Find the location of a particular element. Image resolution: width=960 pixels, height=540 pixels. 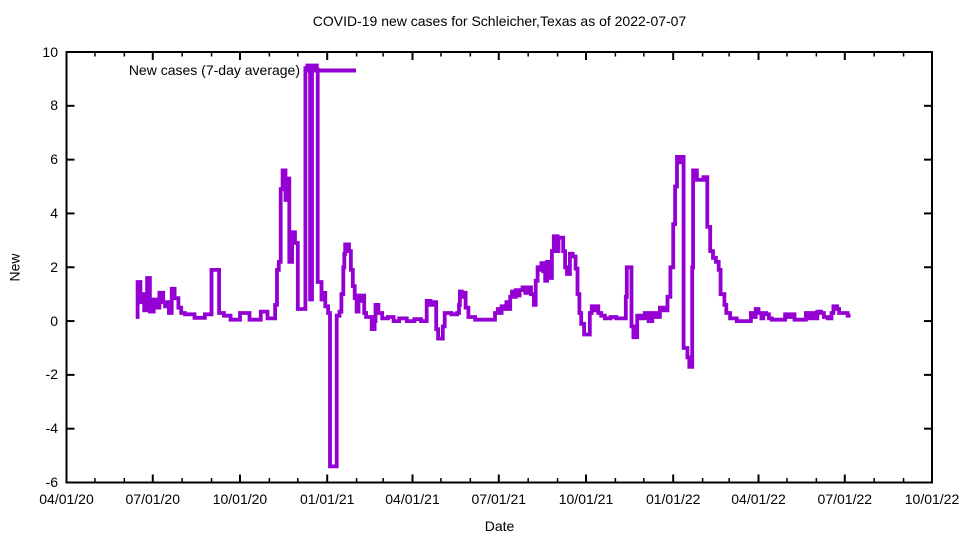

y-tick-label: 6 is located at coordinates (54, 159).